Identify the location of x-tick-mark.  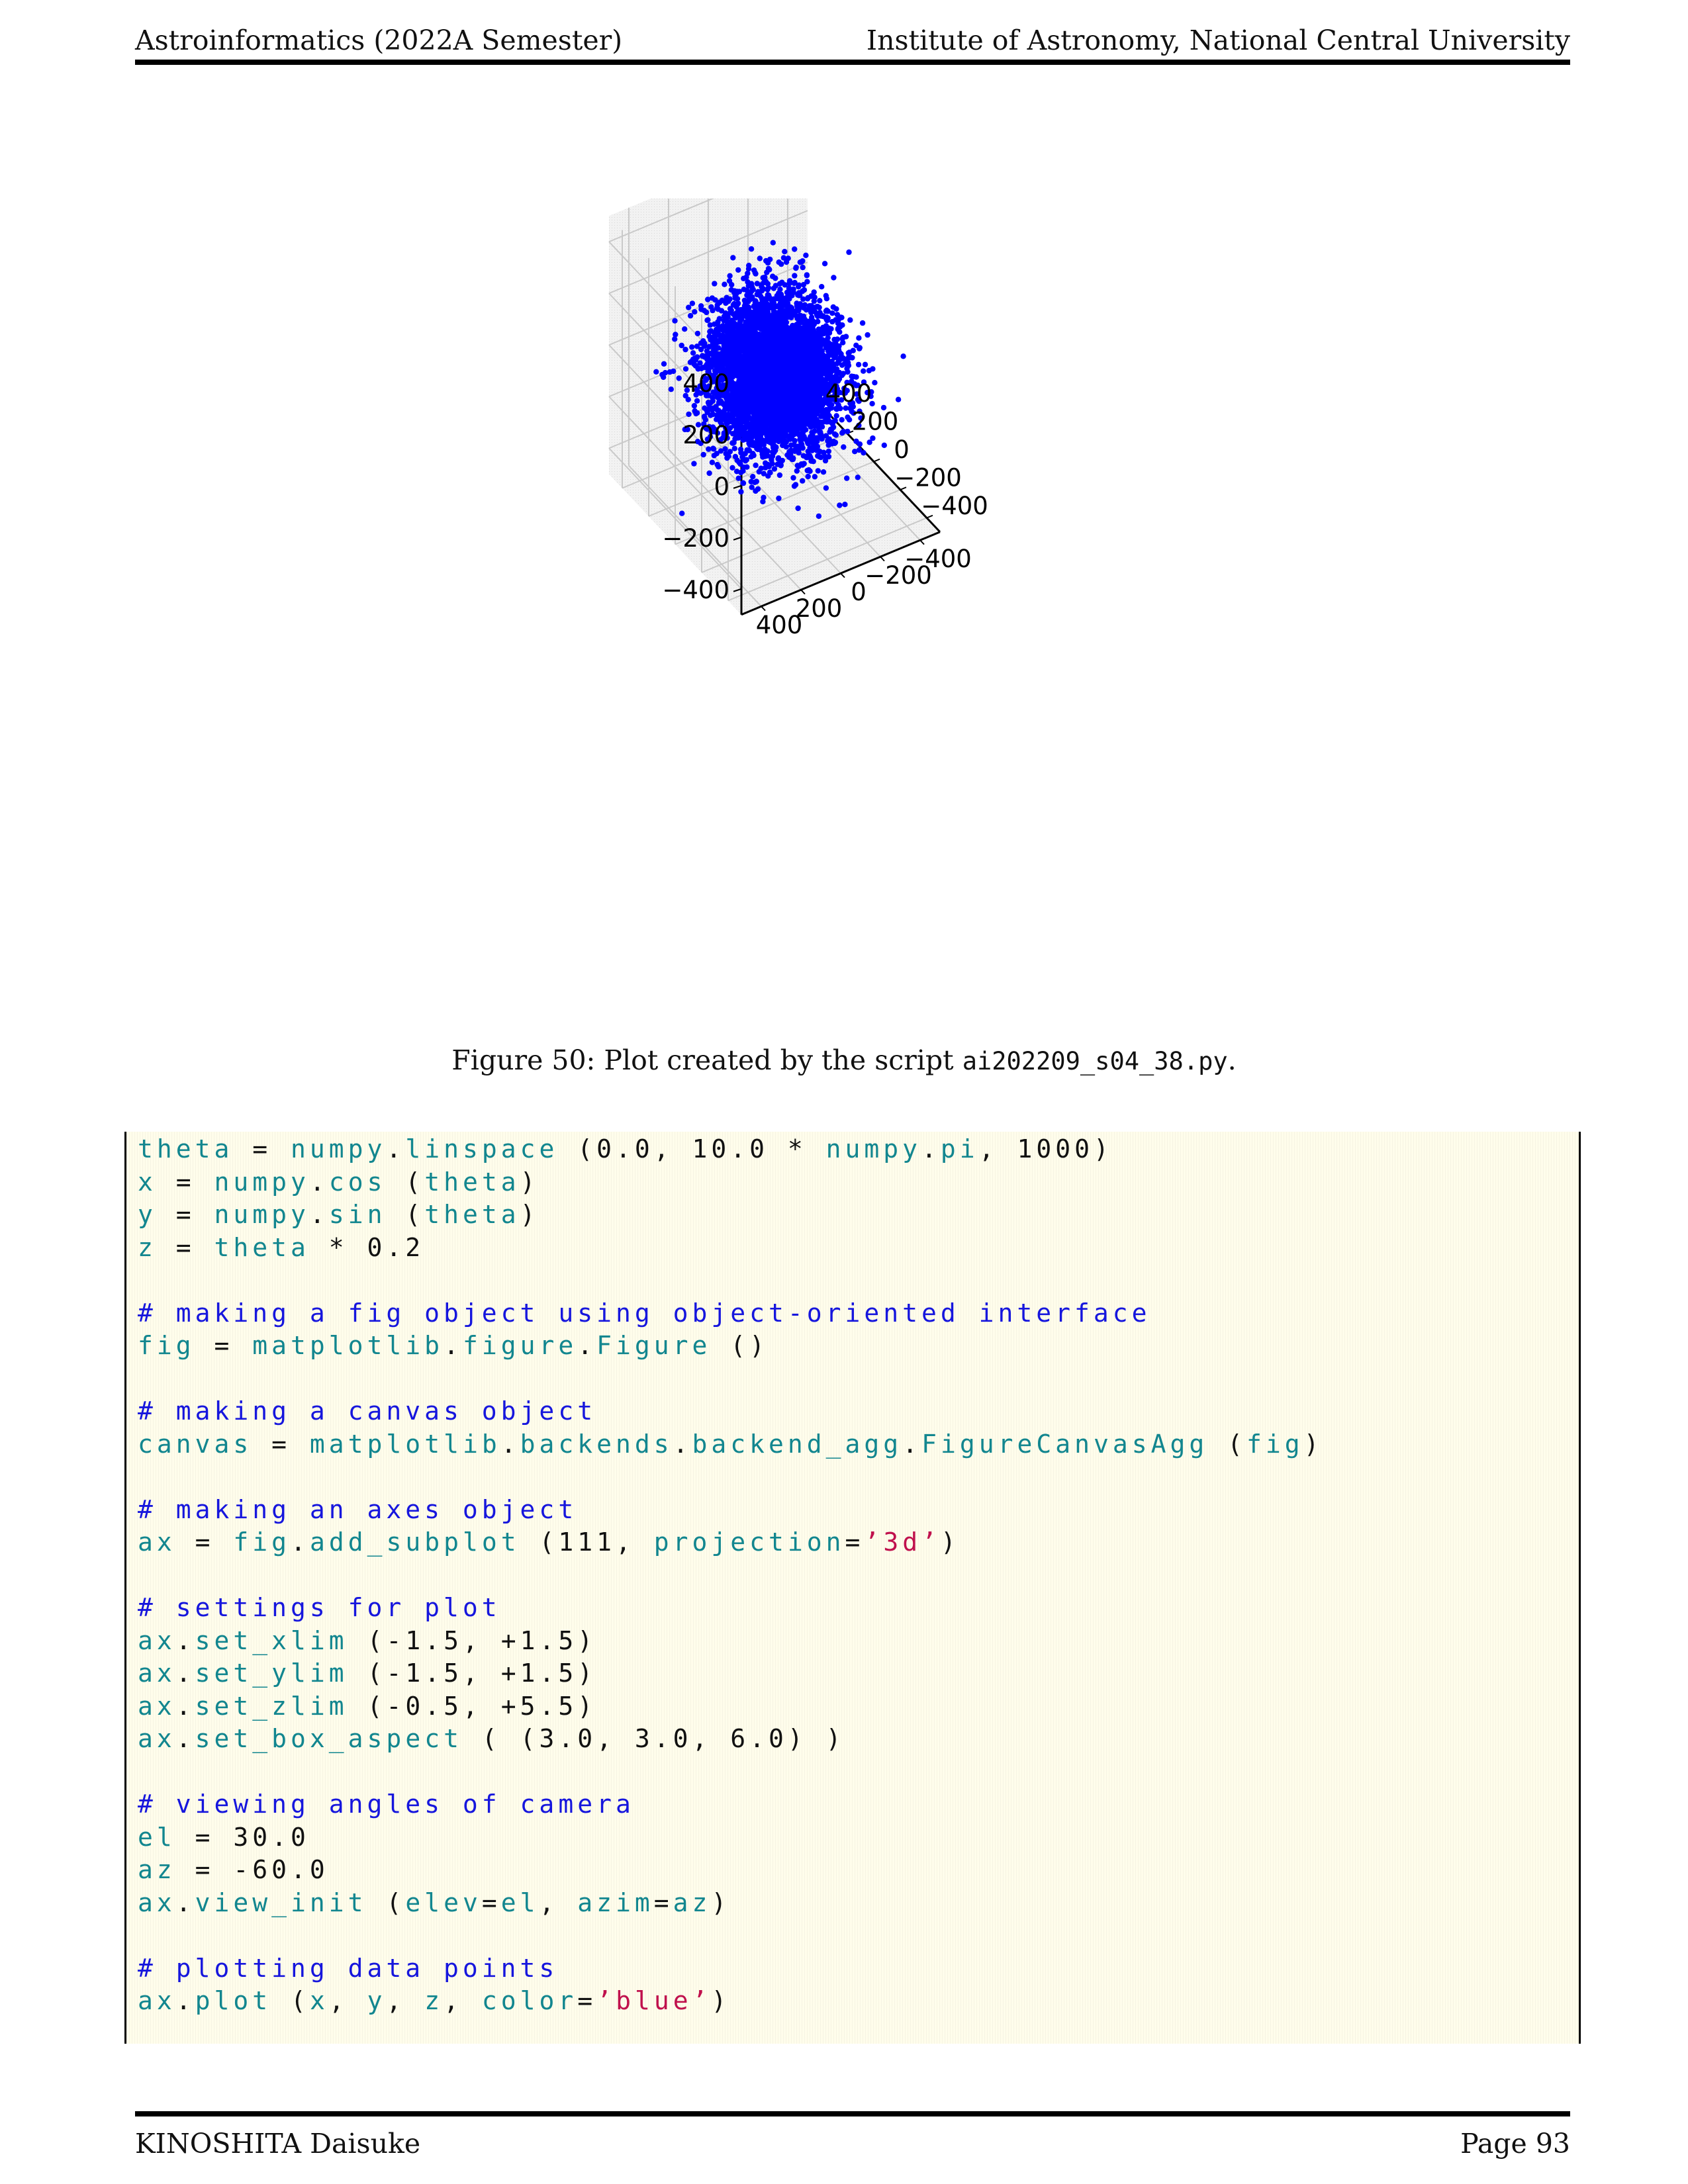
(803, 592).